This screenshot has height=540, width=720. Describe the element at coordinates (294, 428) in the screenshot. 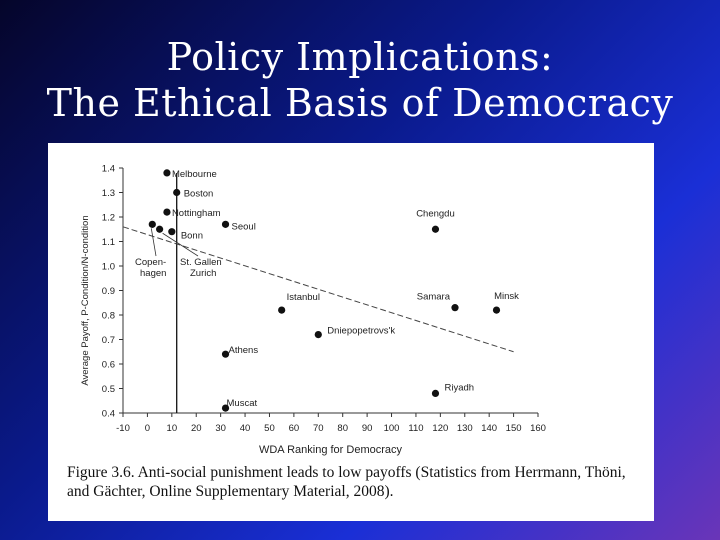

I see `x-tick-label: 60` at that location.